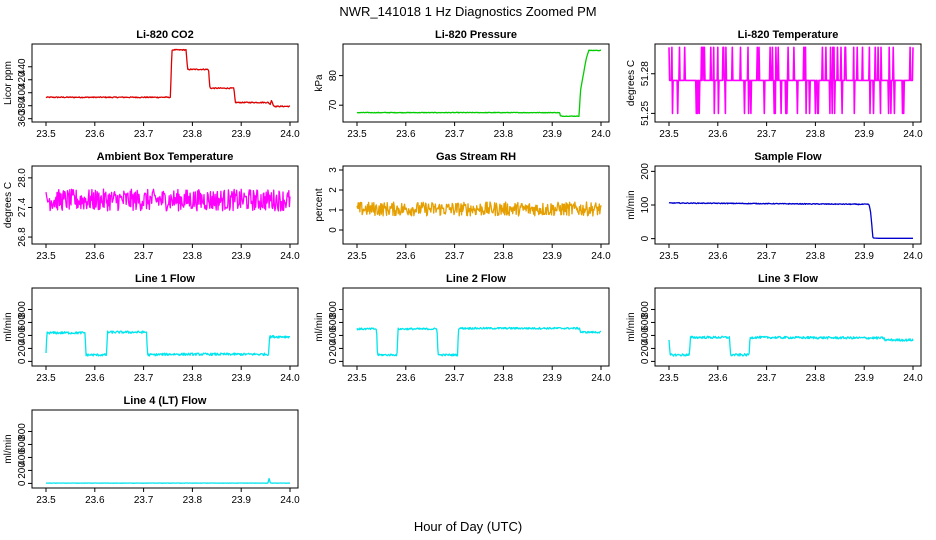 This screenshot has width=936, height=540. What do you see at coordinates (669, 378) in the screenshot?
I see `panel-9-xtick-label: 23.5` at bounding box center [669, 378].